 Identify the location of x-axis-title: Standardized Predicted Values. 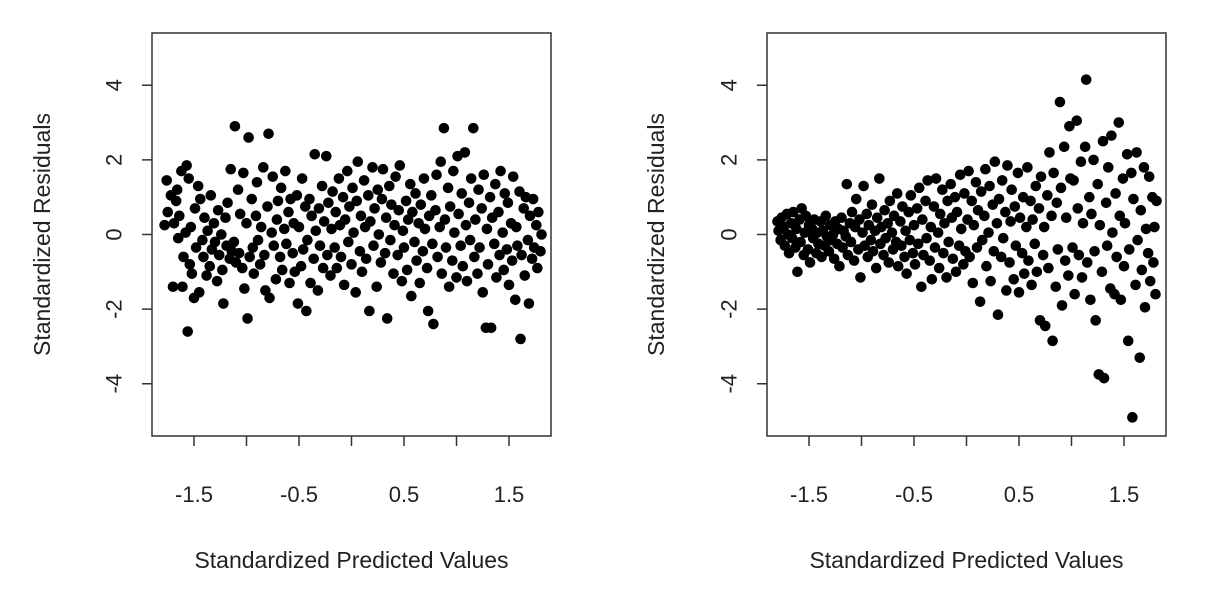
(351, 560).